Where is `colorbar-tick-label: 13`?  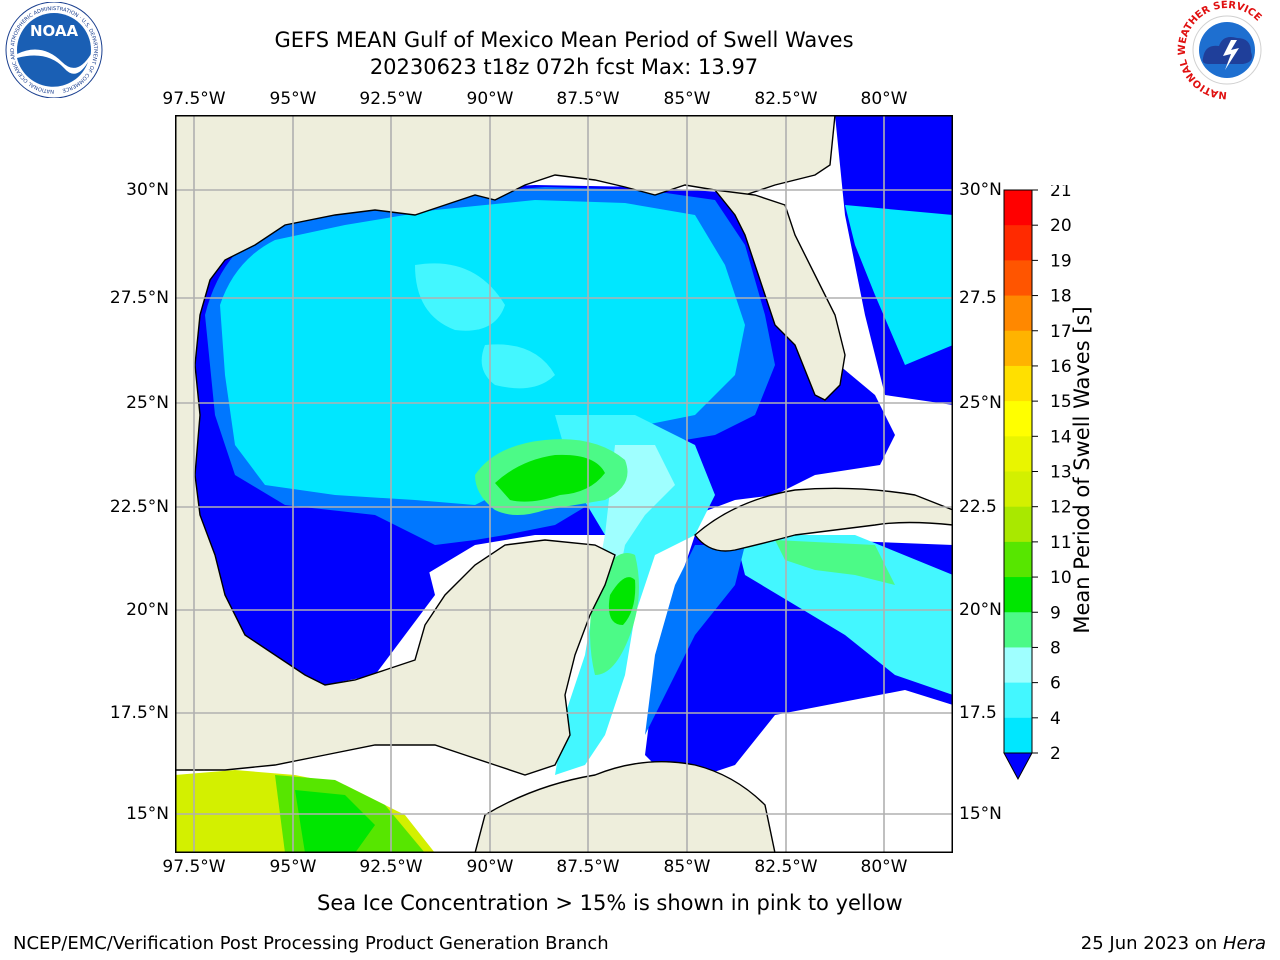
colorbar-tick-label: 13 is located at coordinates (1061, 473).